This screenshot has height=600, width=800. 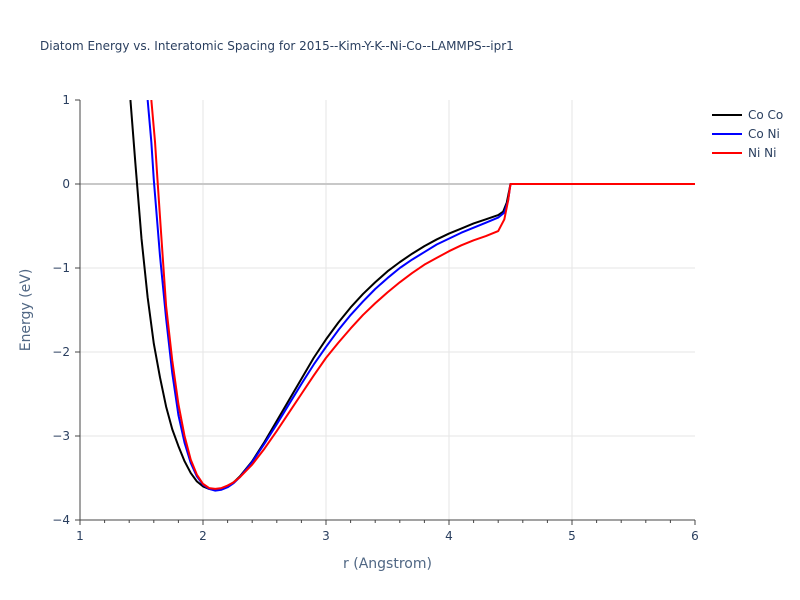 What do you see at coordinates (61, 520) in the screenshot?
I see `y-tick-label: −4` at bounding box center [61, 520].